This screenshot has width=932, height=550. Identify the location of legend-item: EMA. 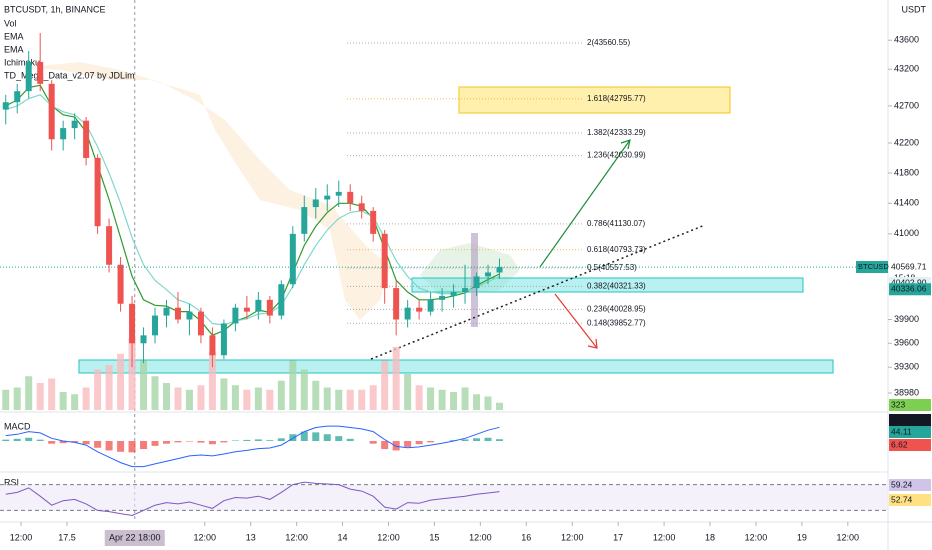
(14, 36).